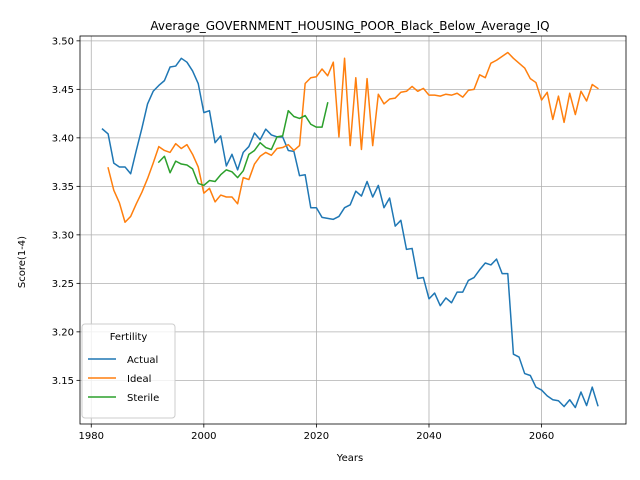 Image resolution: width=640 pixels, height=480 pixels. I want to click on y-tick-label: 3.20, so click(63, 332).